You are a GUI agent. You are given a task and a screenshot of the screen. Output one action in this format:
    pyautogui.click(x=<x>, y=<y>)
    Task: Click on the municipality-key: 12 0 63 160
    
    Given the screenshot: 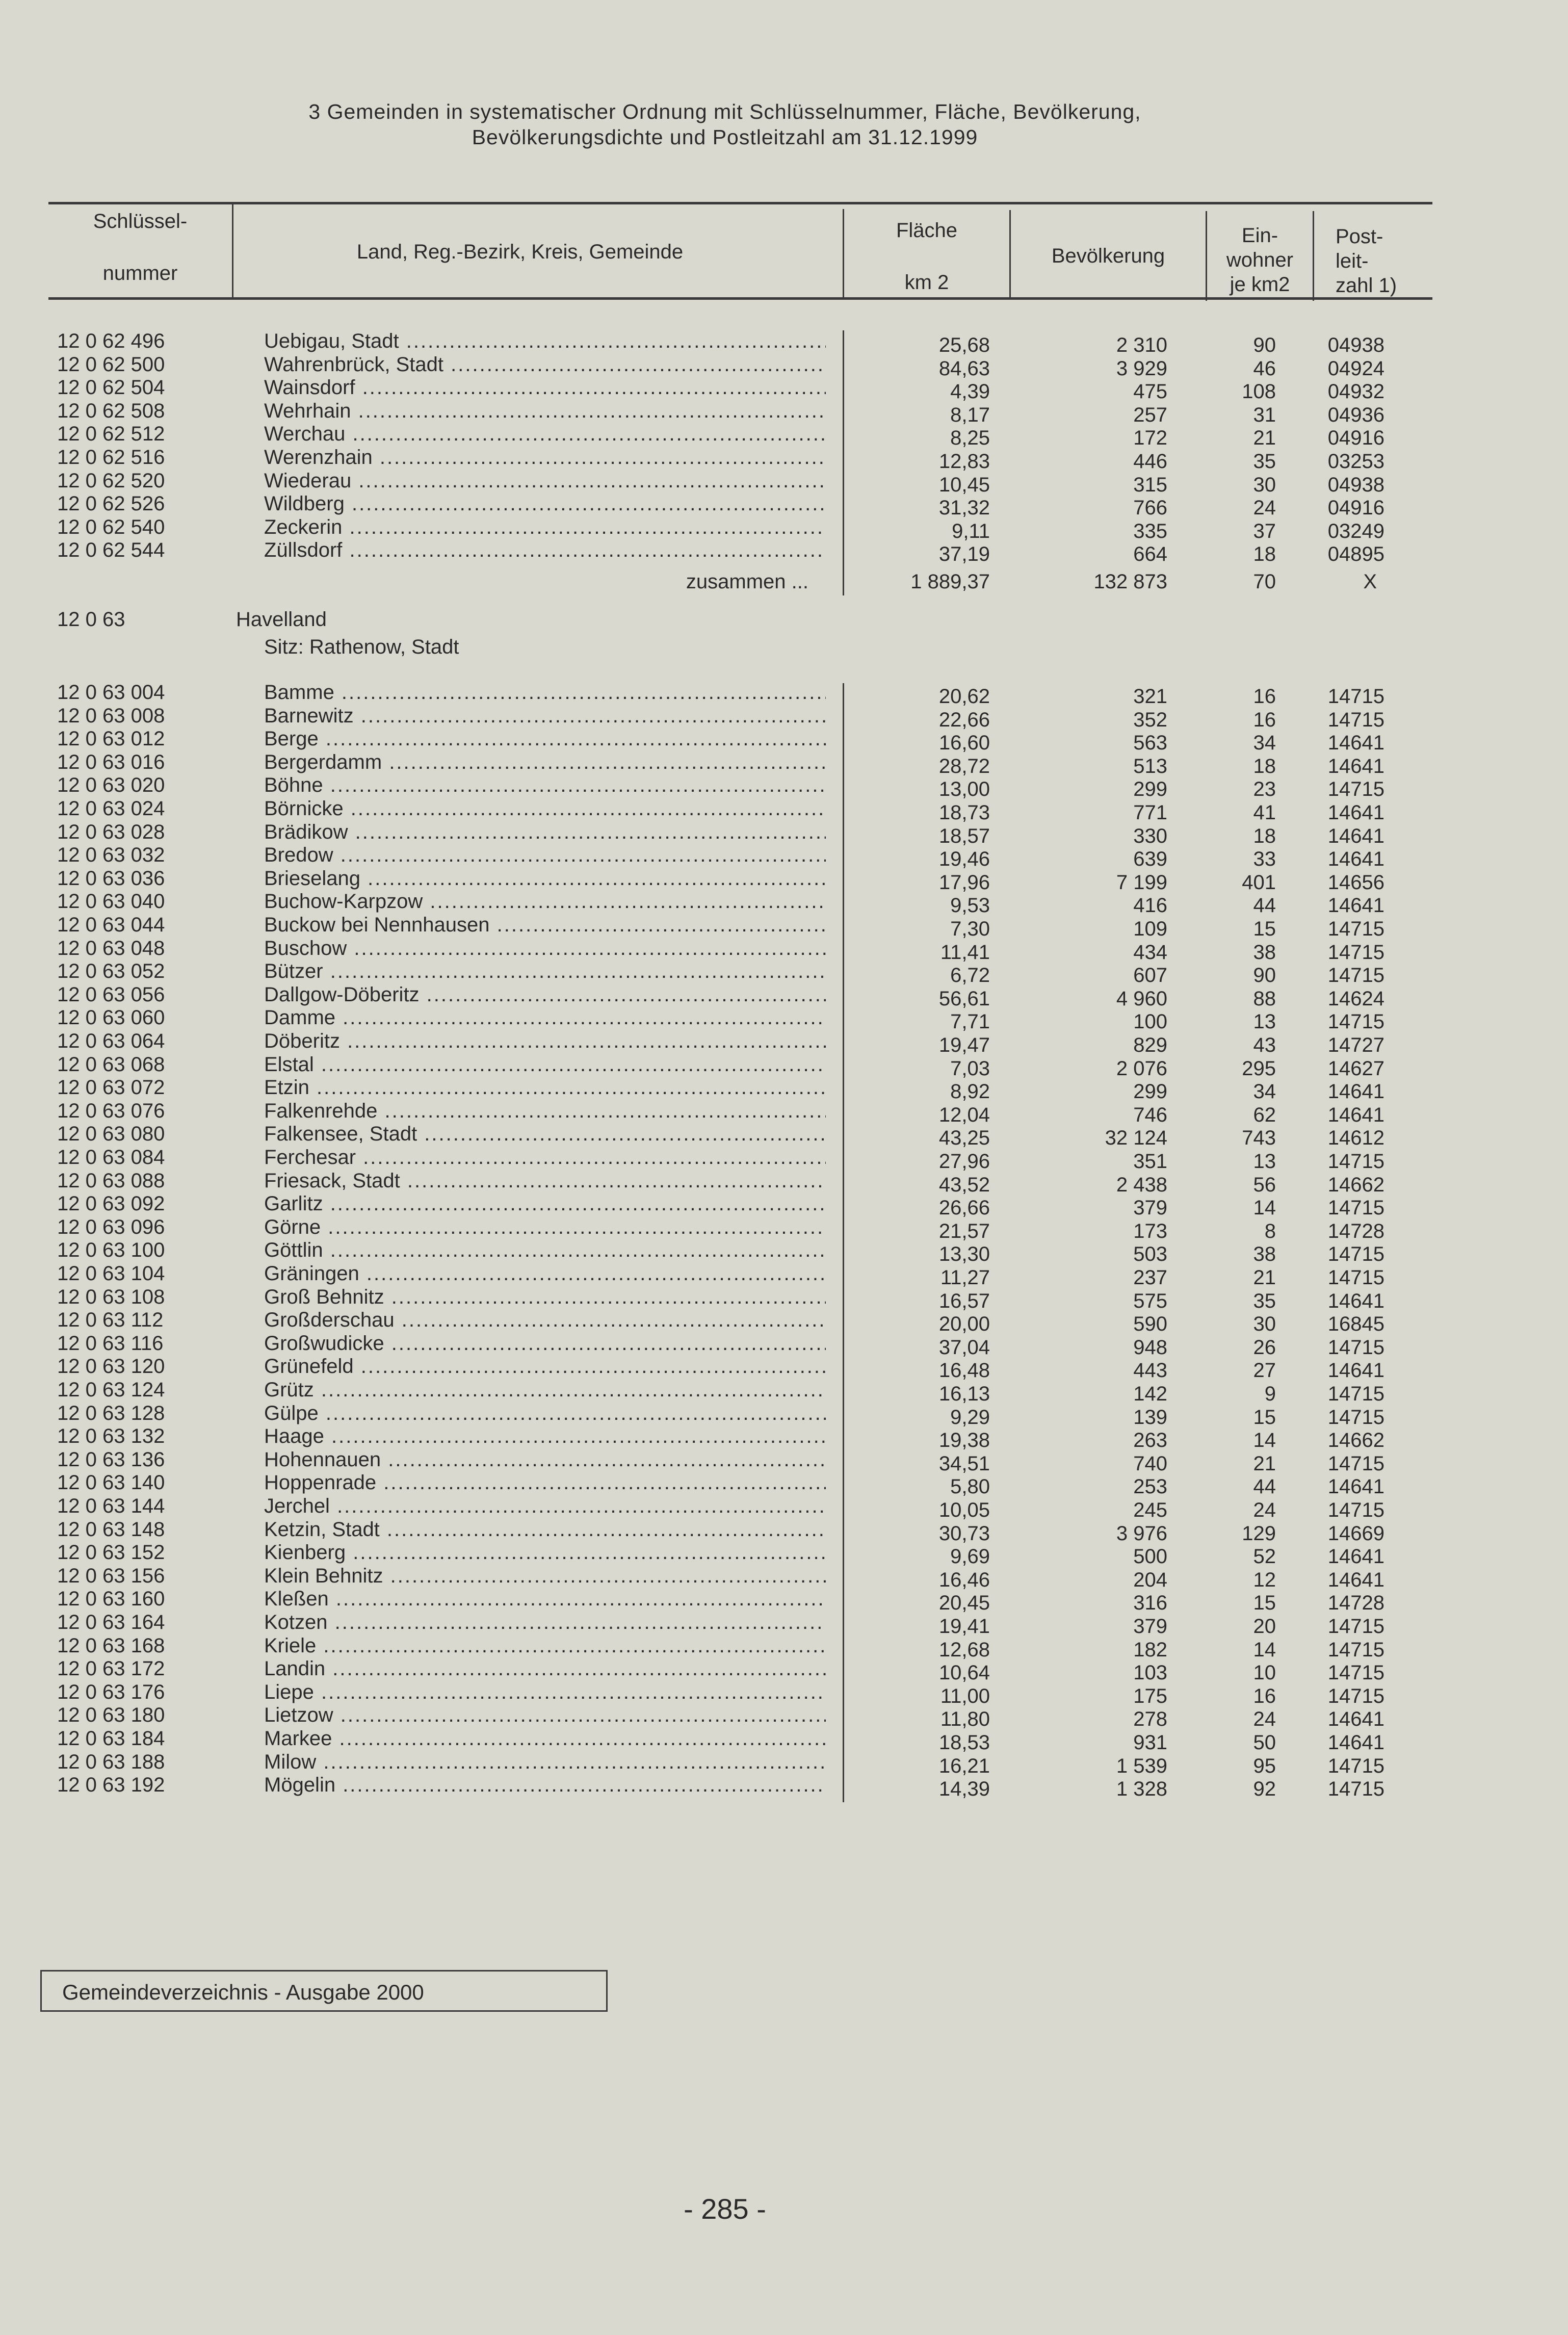 What is the action you would take?
    pyautogui.click(x=111, y=1599)
    